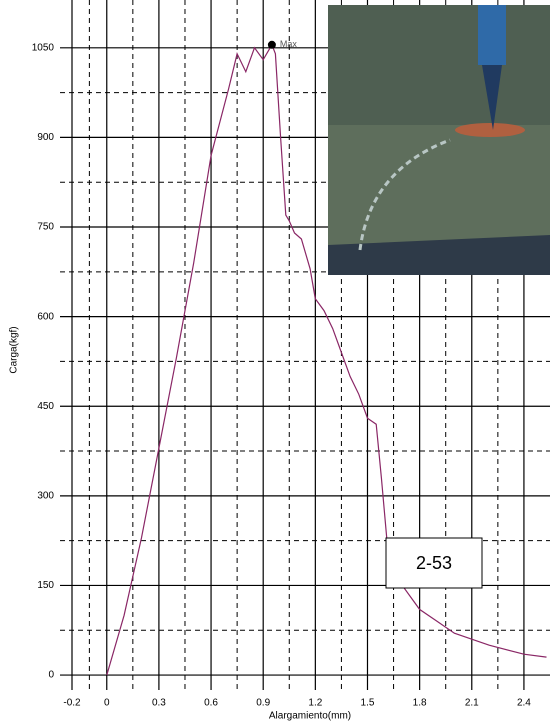  What do you see at coordinates (45, 495) in the screenshot?
I see `y-tick-label: 300` at bounding box center [45, 495].